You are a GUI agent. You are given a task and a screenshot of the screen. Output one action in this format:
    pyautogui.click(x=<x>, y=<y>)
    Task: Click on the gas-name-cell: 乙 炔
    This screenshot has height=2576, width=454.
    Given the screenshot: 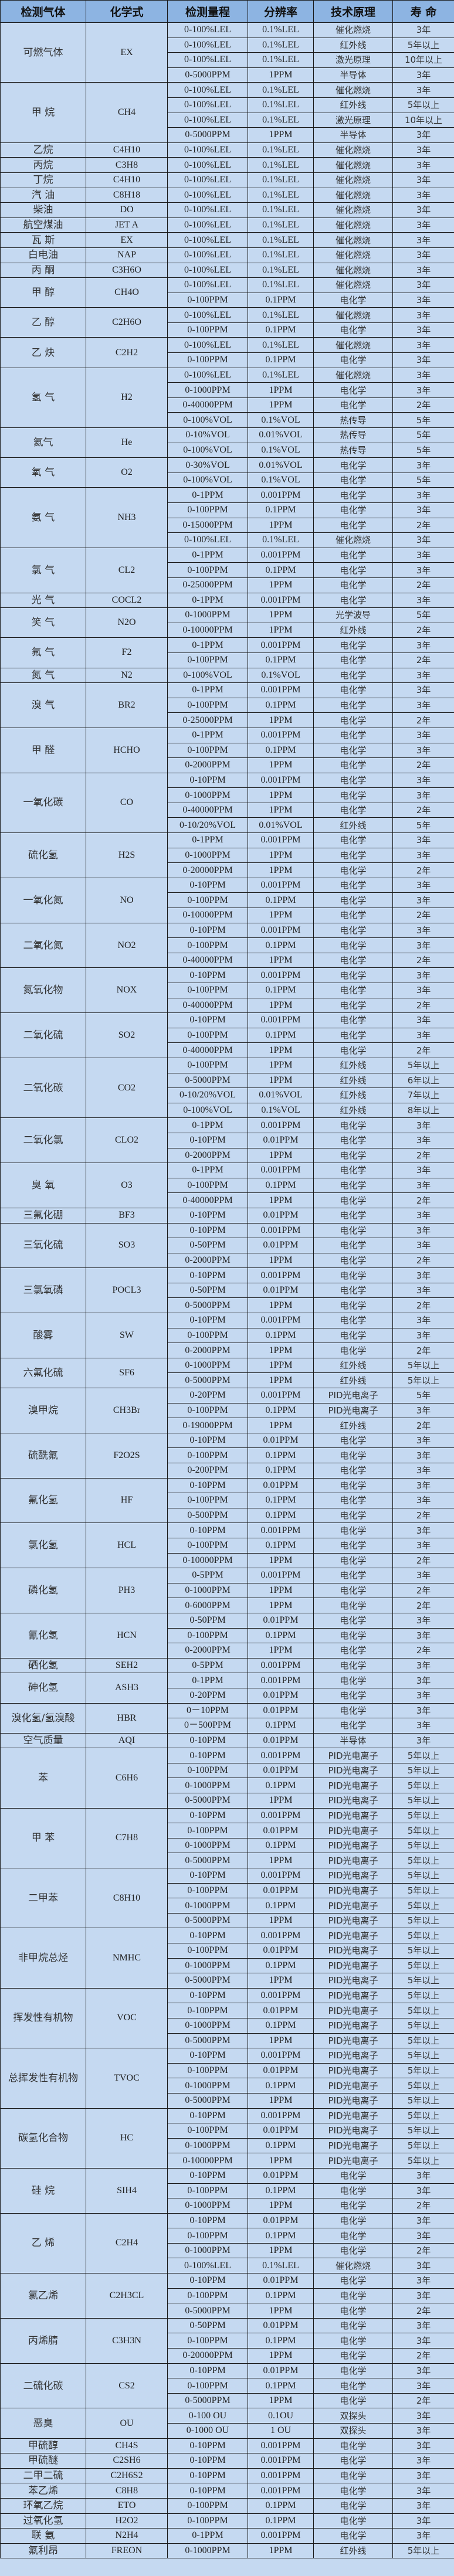 What is the action you would take?
    pyautogui.click(x=43, y=353)
    